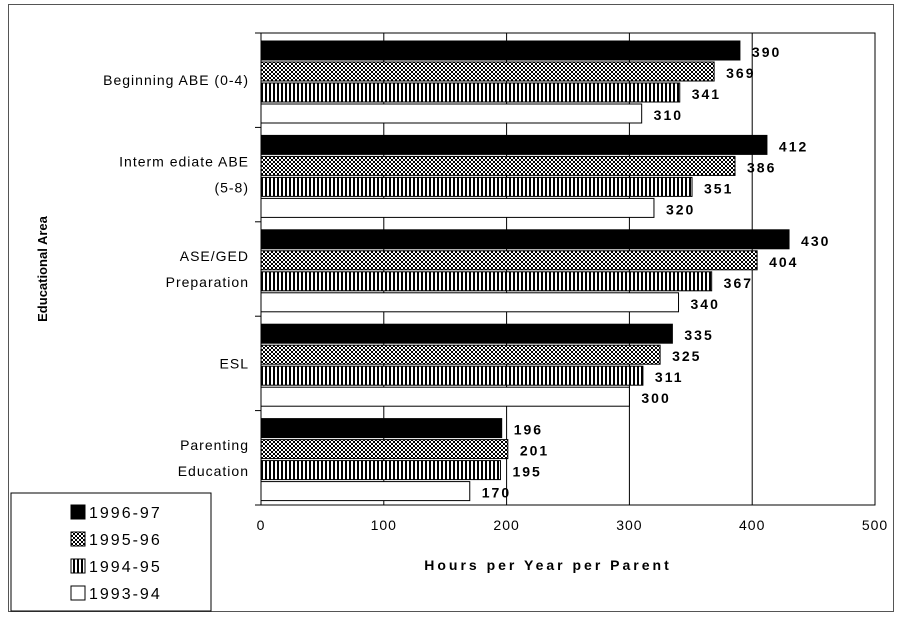 This screenshot has height=619, width=902. What do you see at coordinates (705, 304) in the screenshot?
I see `bar-value-label: 340` at bounding box center [705, 304].